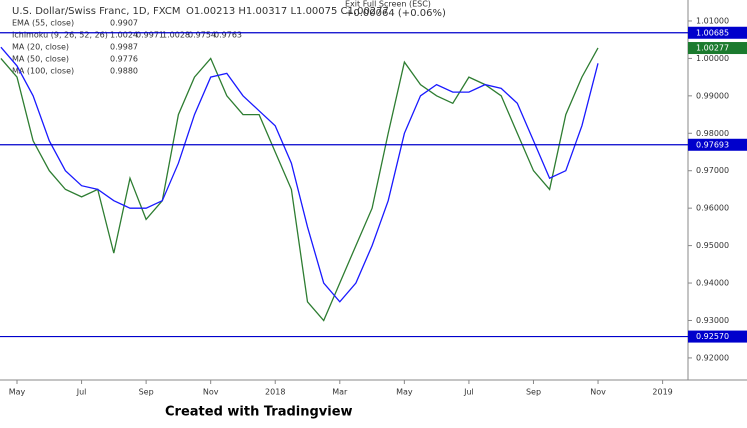 Image resolution: width=747 pixels, height=428 pixels. What do you see at coordinates (60, 35) in the screenshot?
I see `indicator-label: Ichimoku (9, 26, 52, 26)` at bounding box center [60, 35].